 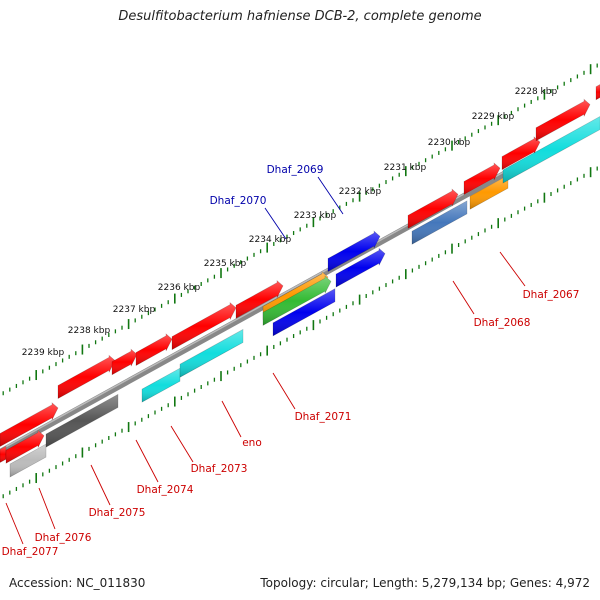 I want to click on gene-dhaf-2063-shade, so click(x=563, y=120).